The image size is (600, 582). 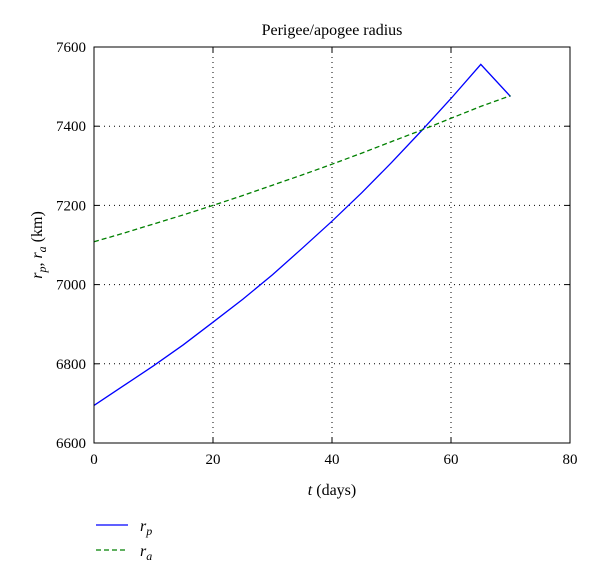 I want to click on y-tick-label: 7600, so click(x=71, y=48).